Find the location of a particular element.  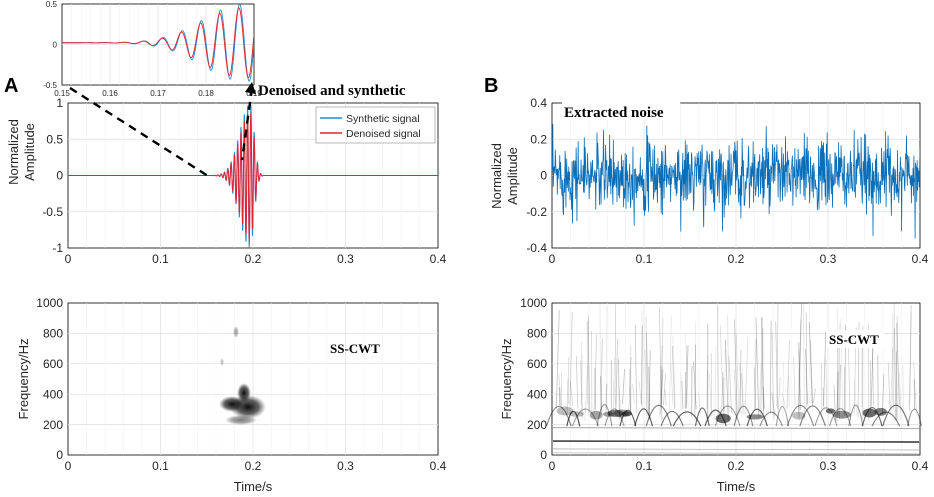

y-tick-label: 200 is located at coordinates (537, 425).